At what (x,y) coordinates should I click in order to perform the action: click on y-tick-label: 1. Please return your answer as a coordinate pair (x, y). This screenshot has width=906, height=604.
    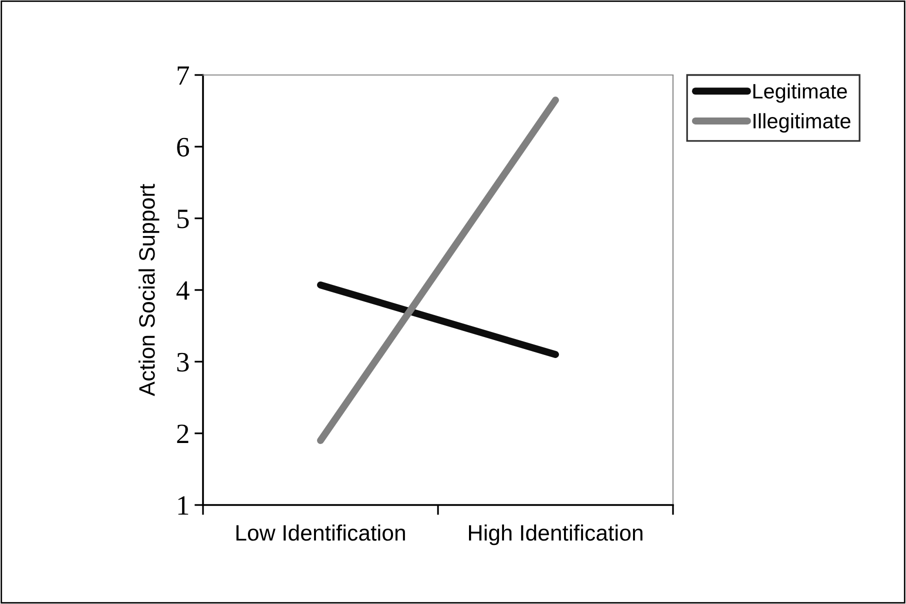
    Looking at the image, I should click on (183, 505).